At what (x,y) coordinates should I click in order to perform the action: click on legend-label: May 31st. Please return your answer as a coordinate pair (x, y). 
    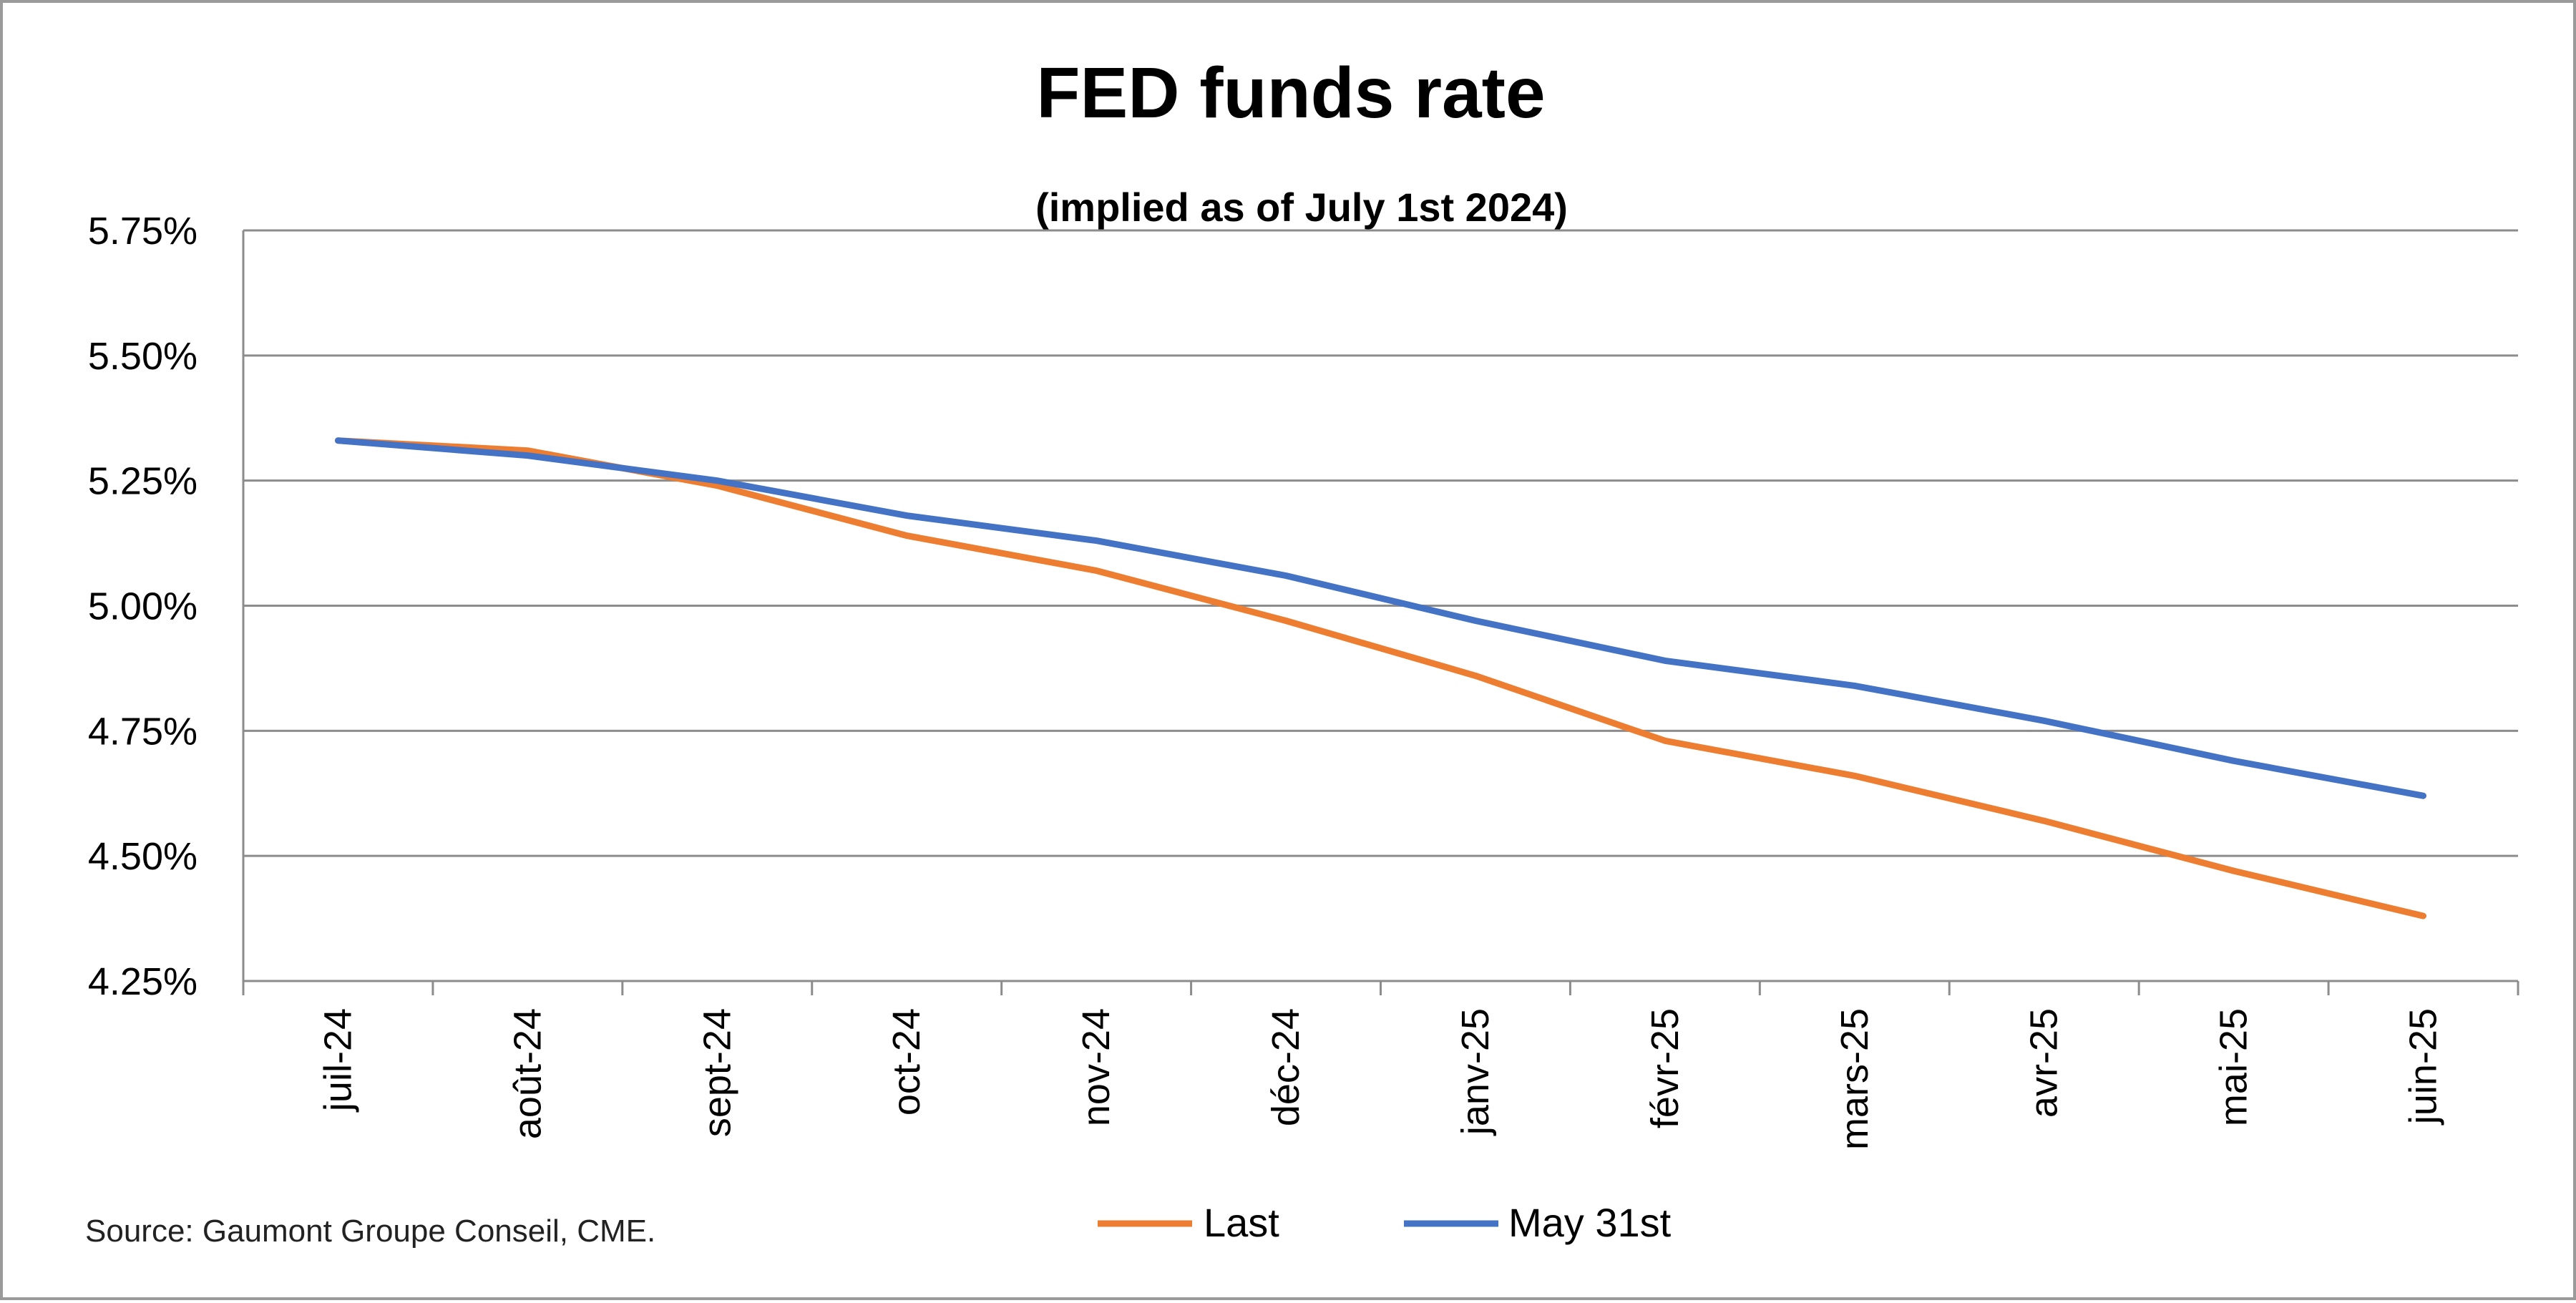
    Looking at the image, I should click on (1590, 1223).